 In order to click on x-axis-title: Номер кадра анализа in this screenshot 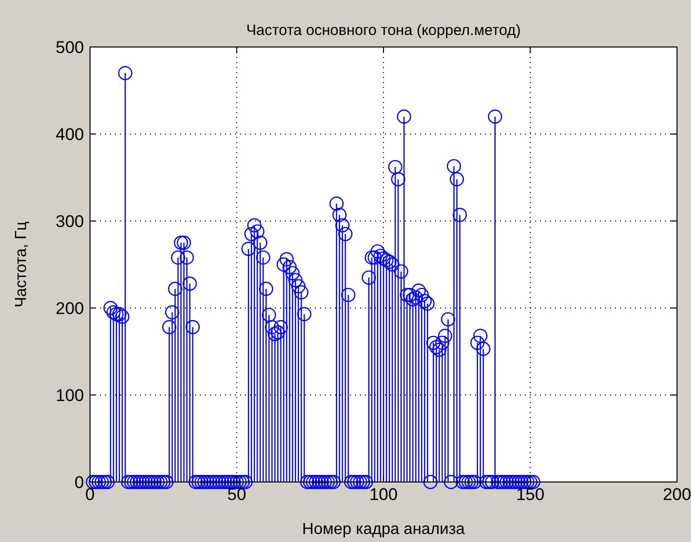, I will do `click(383, 529)`.